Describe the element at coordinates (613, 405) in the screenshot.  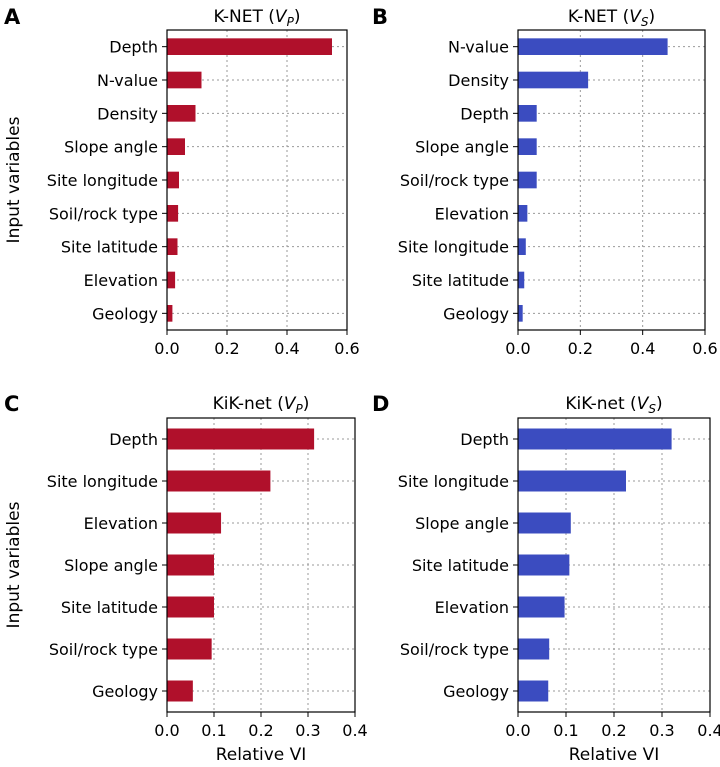
I see `chart-title: KiK-net (VS)` at that location.